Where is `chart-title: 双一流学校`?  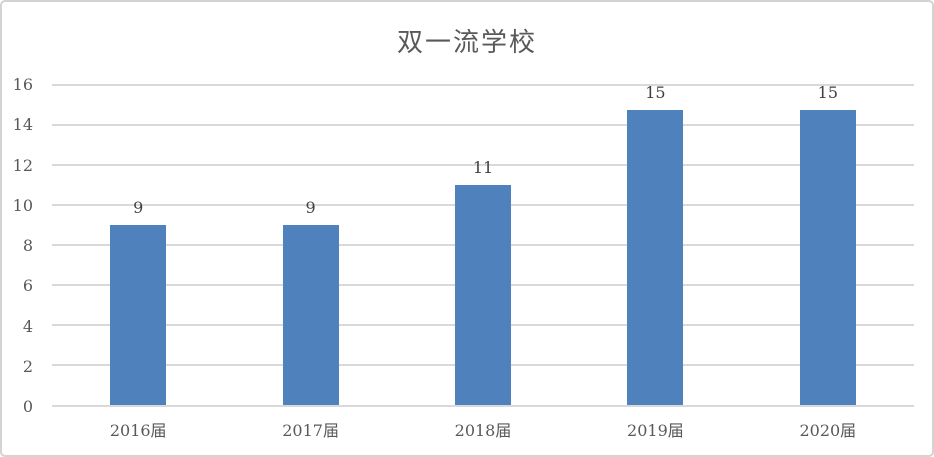 chart-title: 双一流学校 is located at coordinates (466, 43).